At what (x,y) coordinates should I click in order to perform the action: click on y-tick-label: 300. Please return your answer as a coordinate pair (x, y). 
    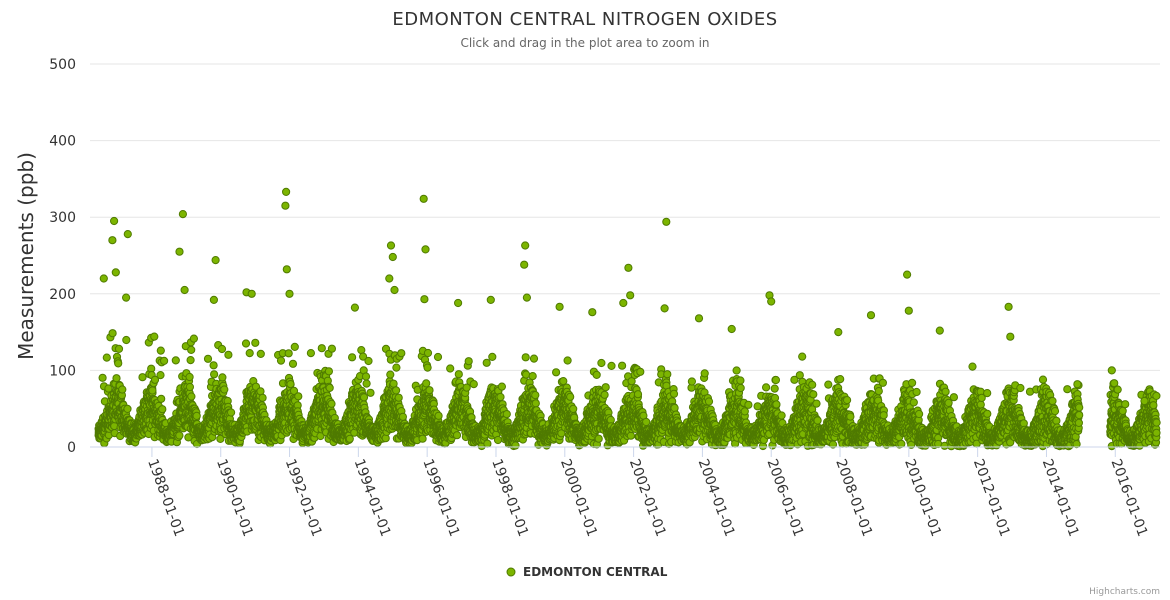
    Looking at the image, I should click on (62, 218).